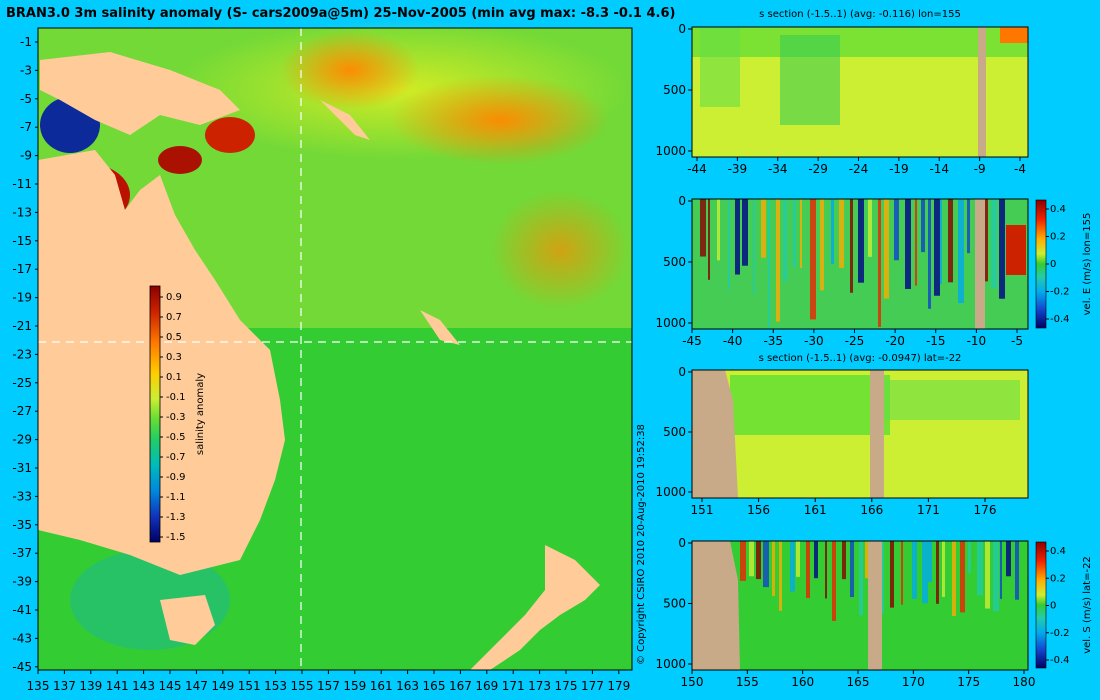  Describe the element at coordinates (174, 297) in the screenshot. I see `colorbar-tick-label: 0.9` at that location.